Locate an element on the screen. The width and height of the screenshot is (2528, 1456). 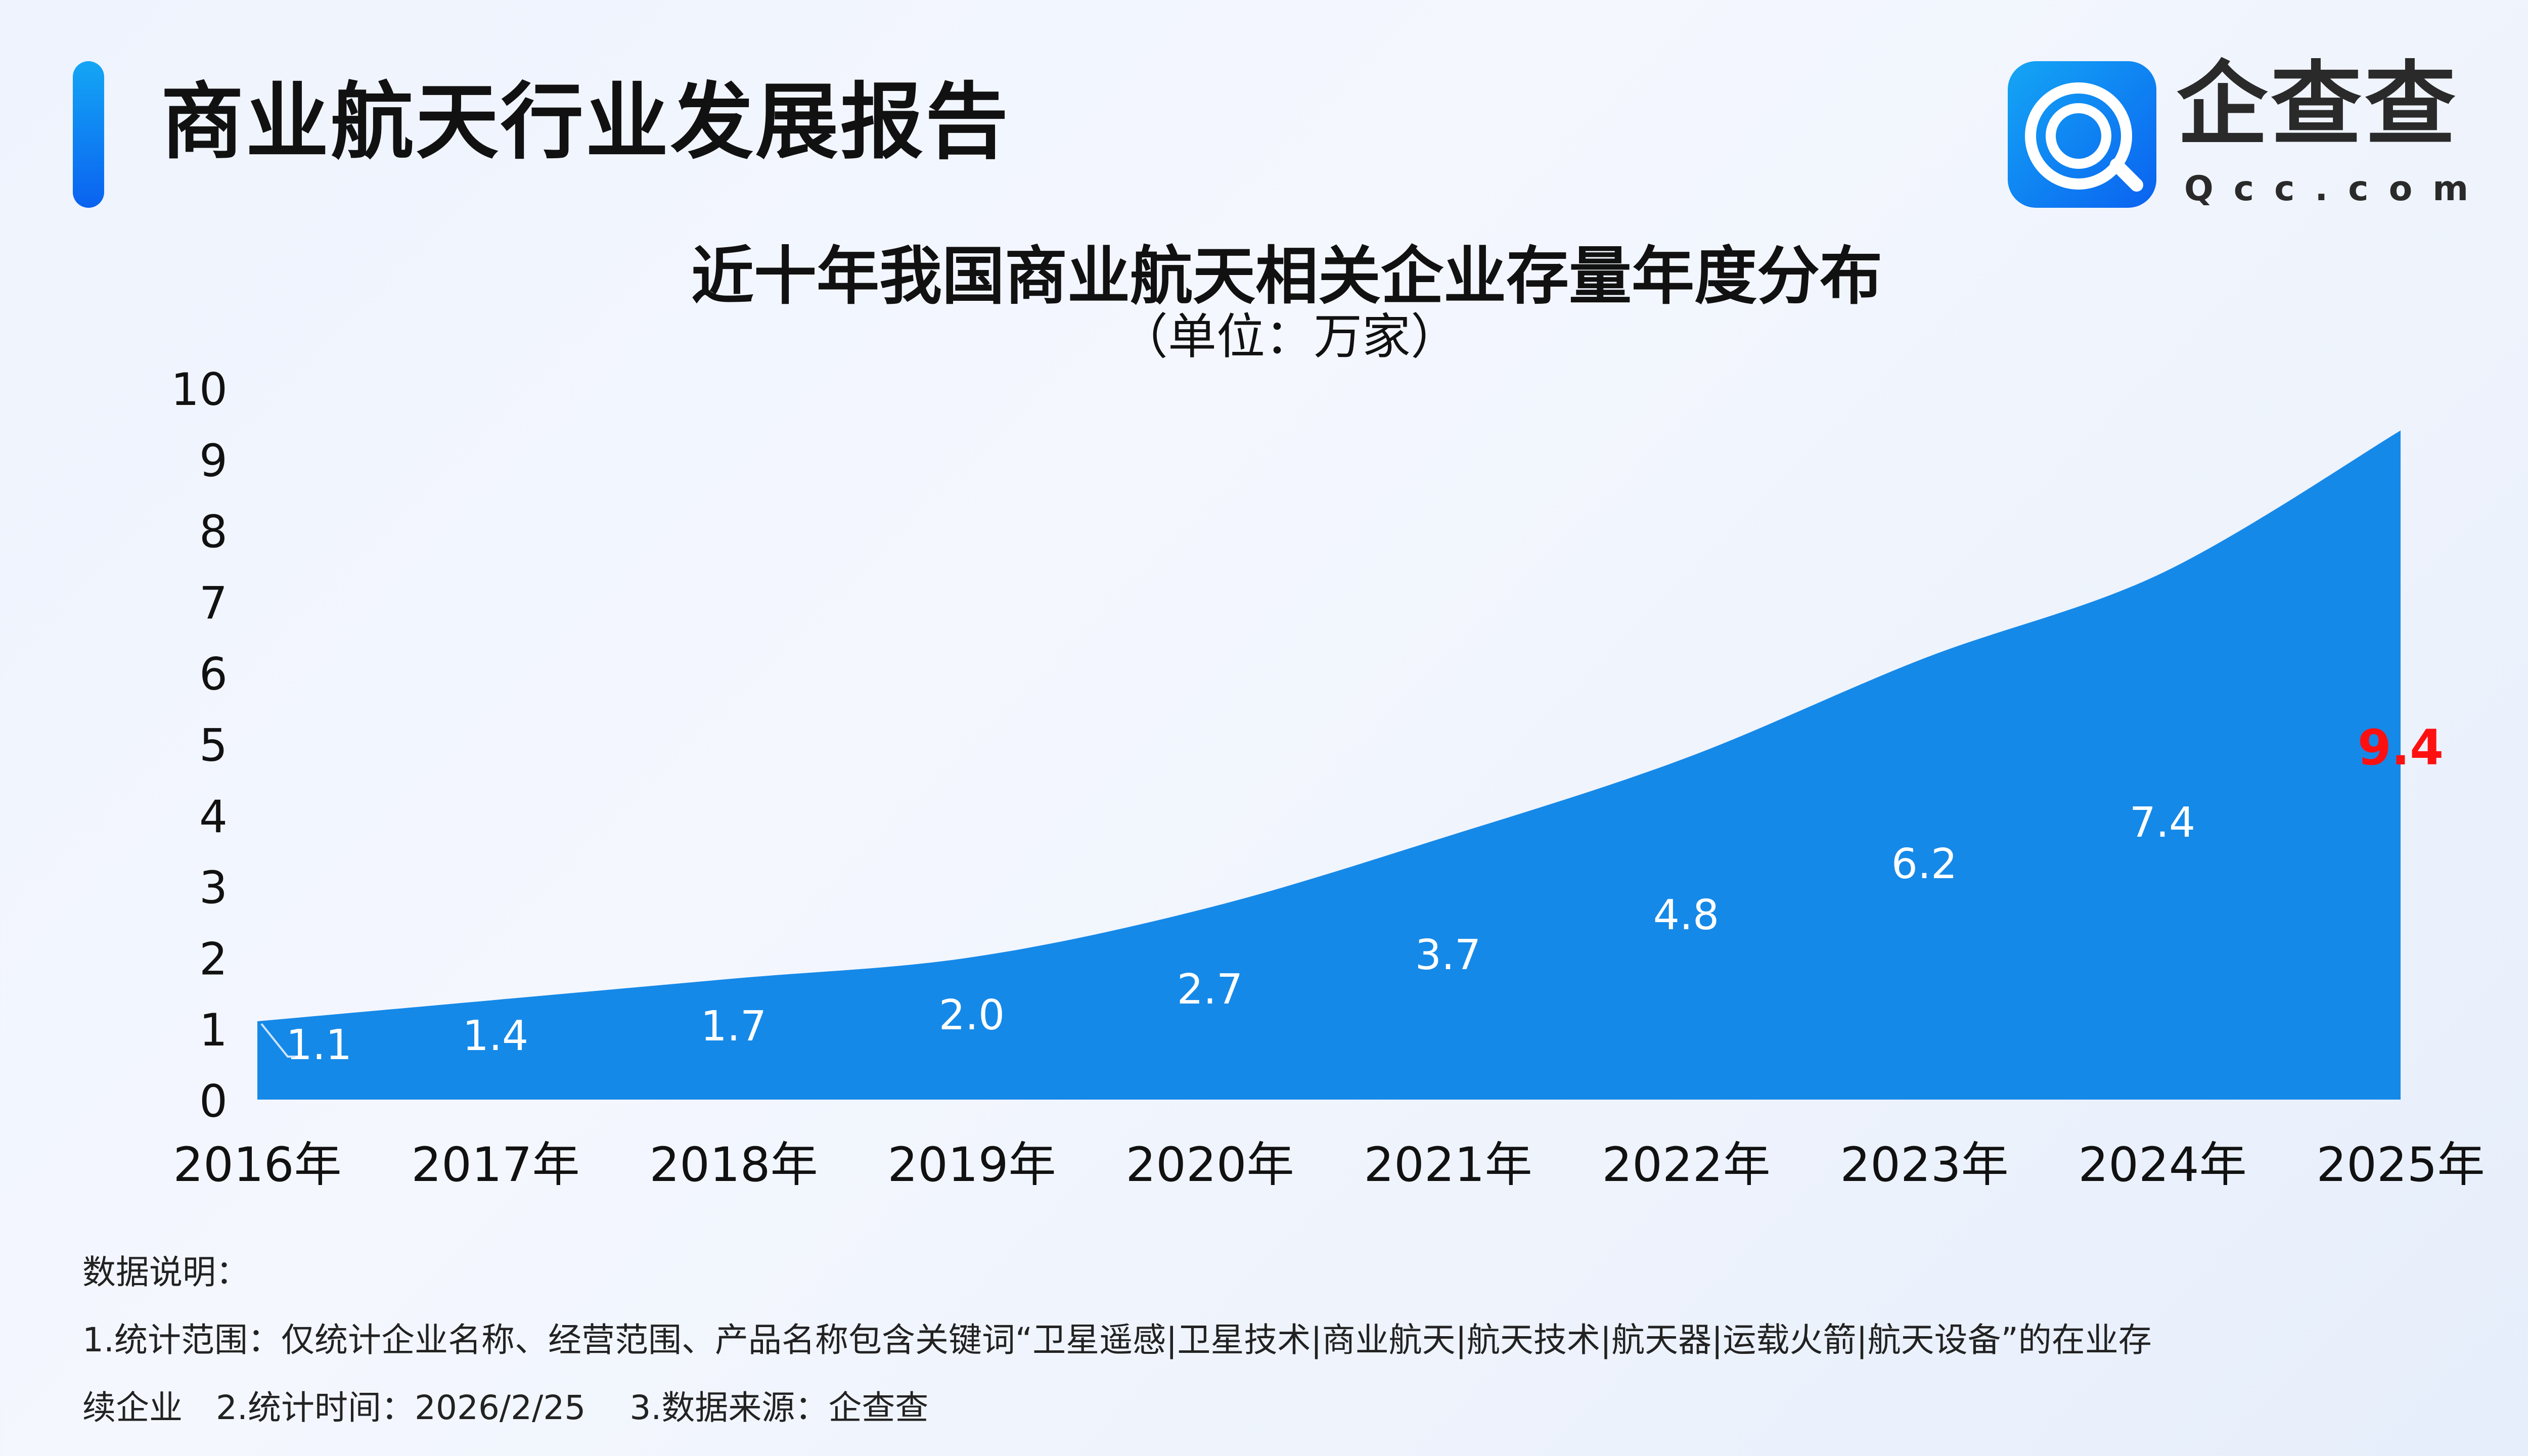
x-tick-label: 2016年 is located at coordinates (257, 1165).